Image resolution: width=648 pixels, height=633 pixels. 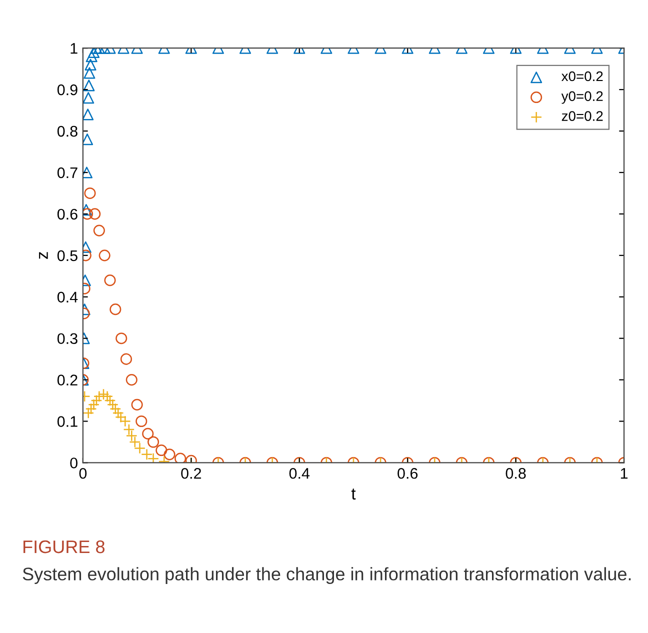 I want to click on x-tick-label: 0, so click(x=83, y=473).